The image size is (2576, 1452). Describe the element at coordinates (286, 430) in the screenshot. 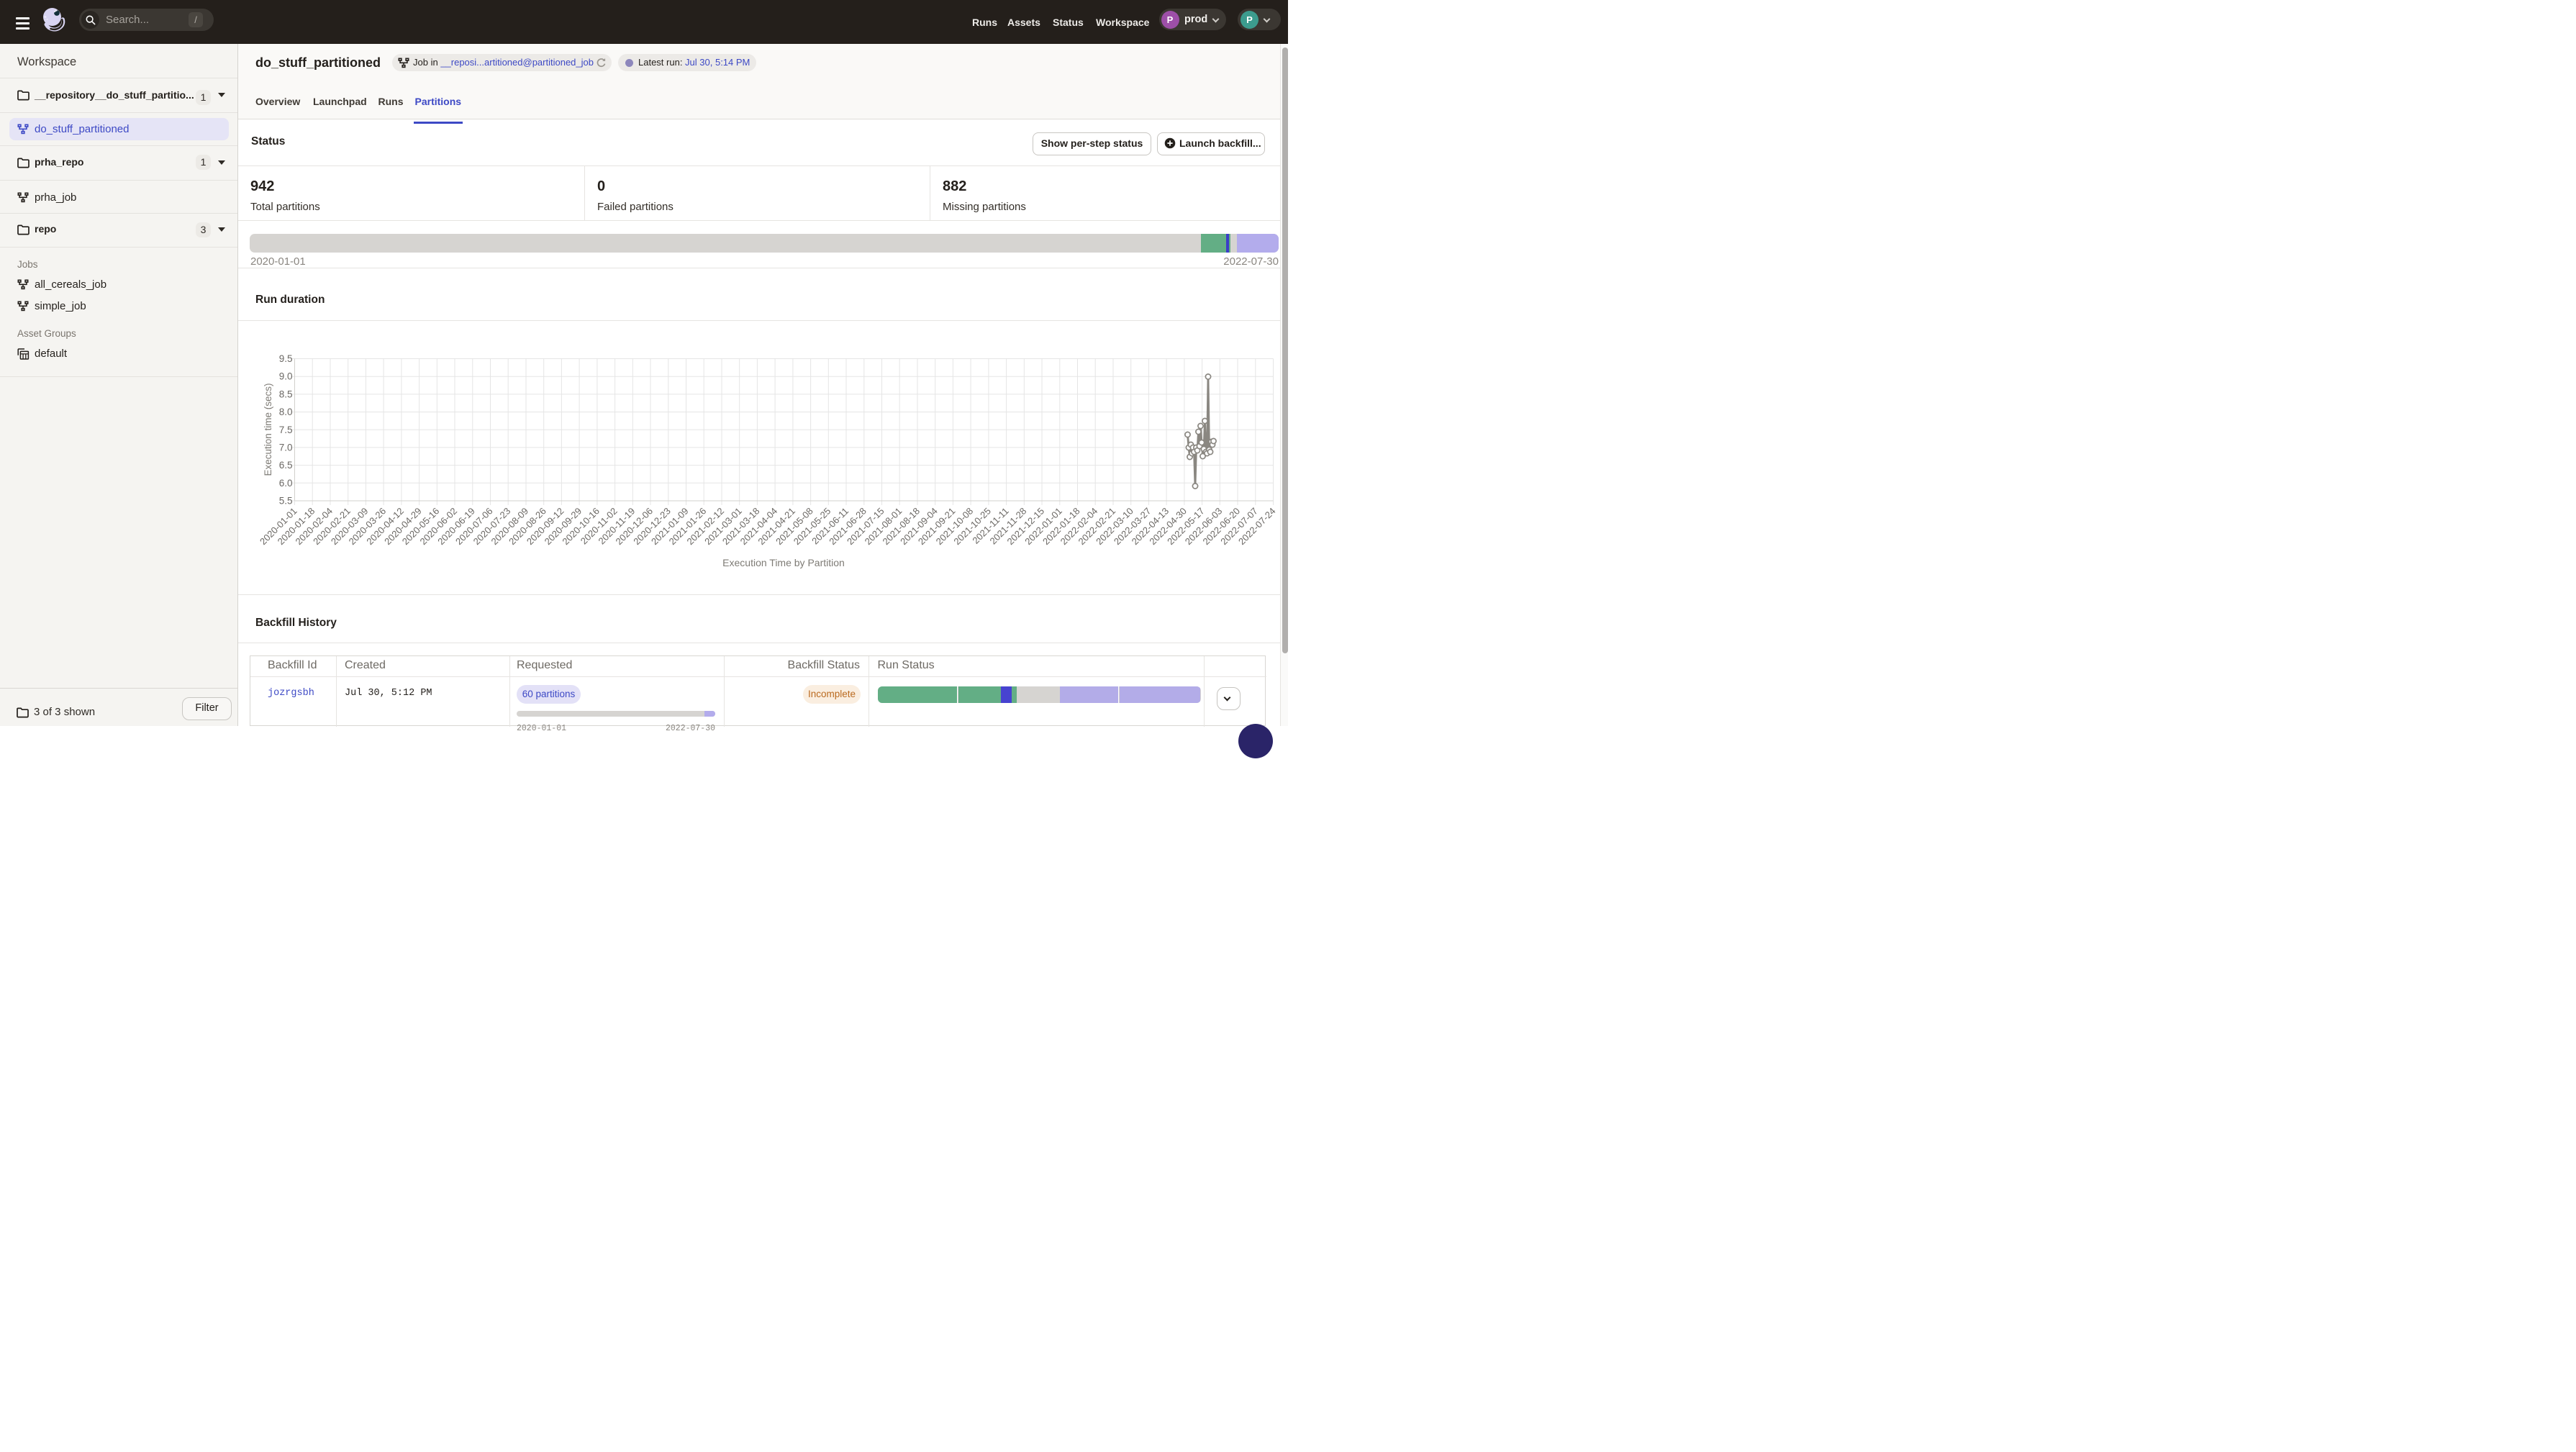

I see `svg-text: 7.5` at that location.